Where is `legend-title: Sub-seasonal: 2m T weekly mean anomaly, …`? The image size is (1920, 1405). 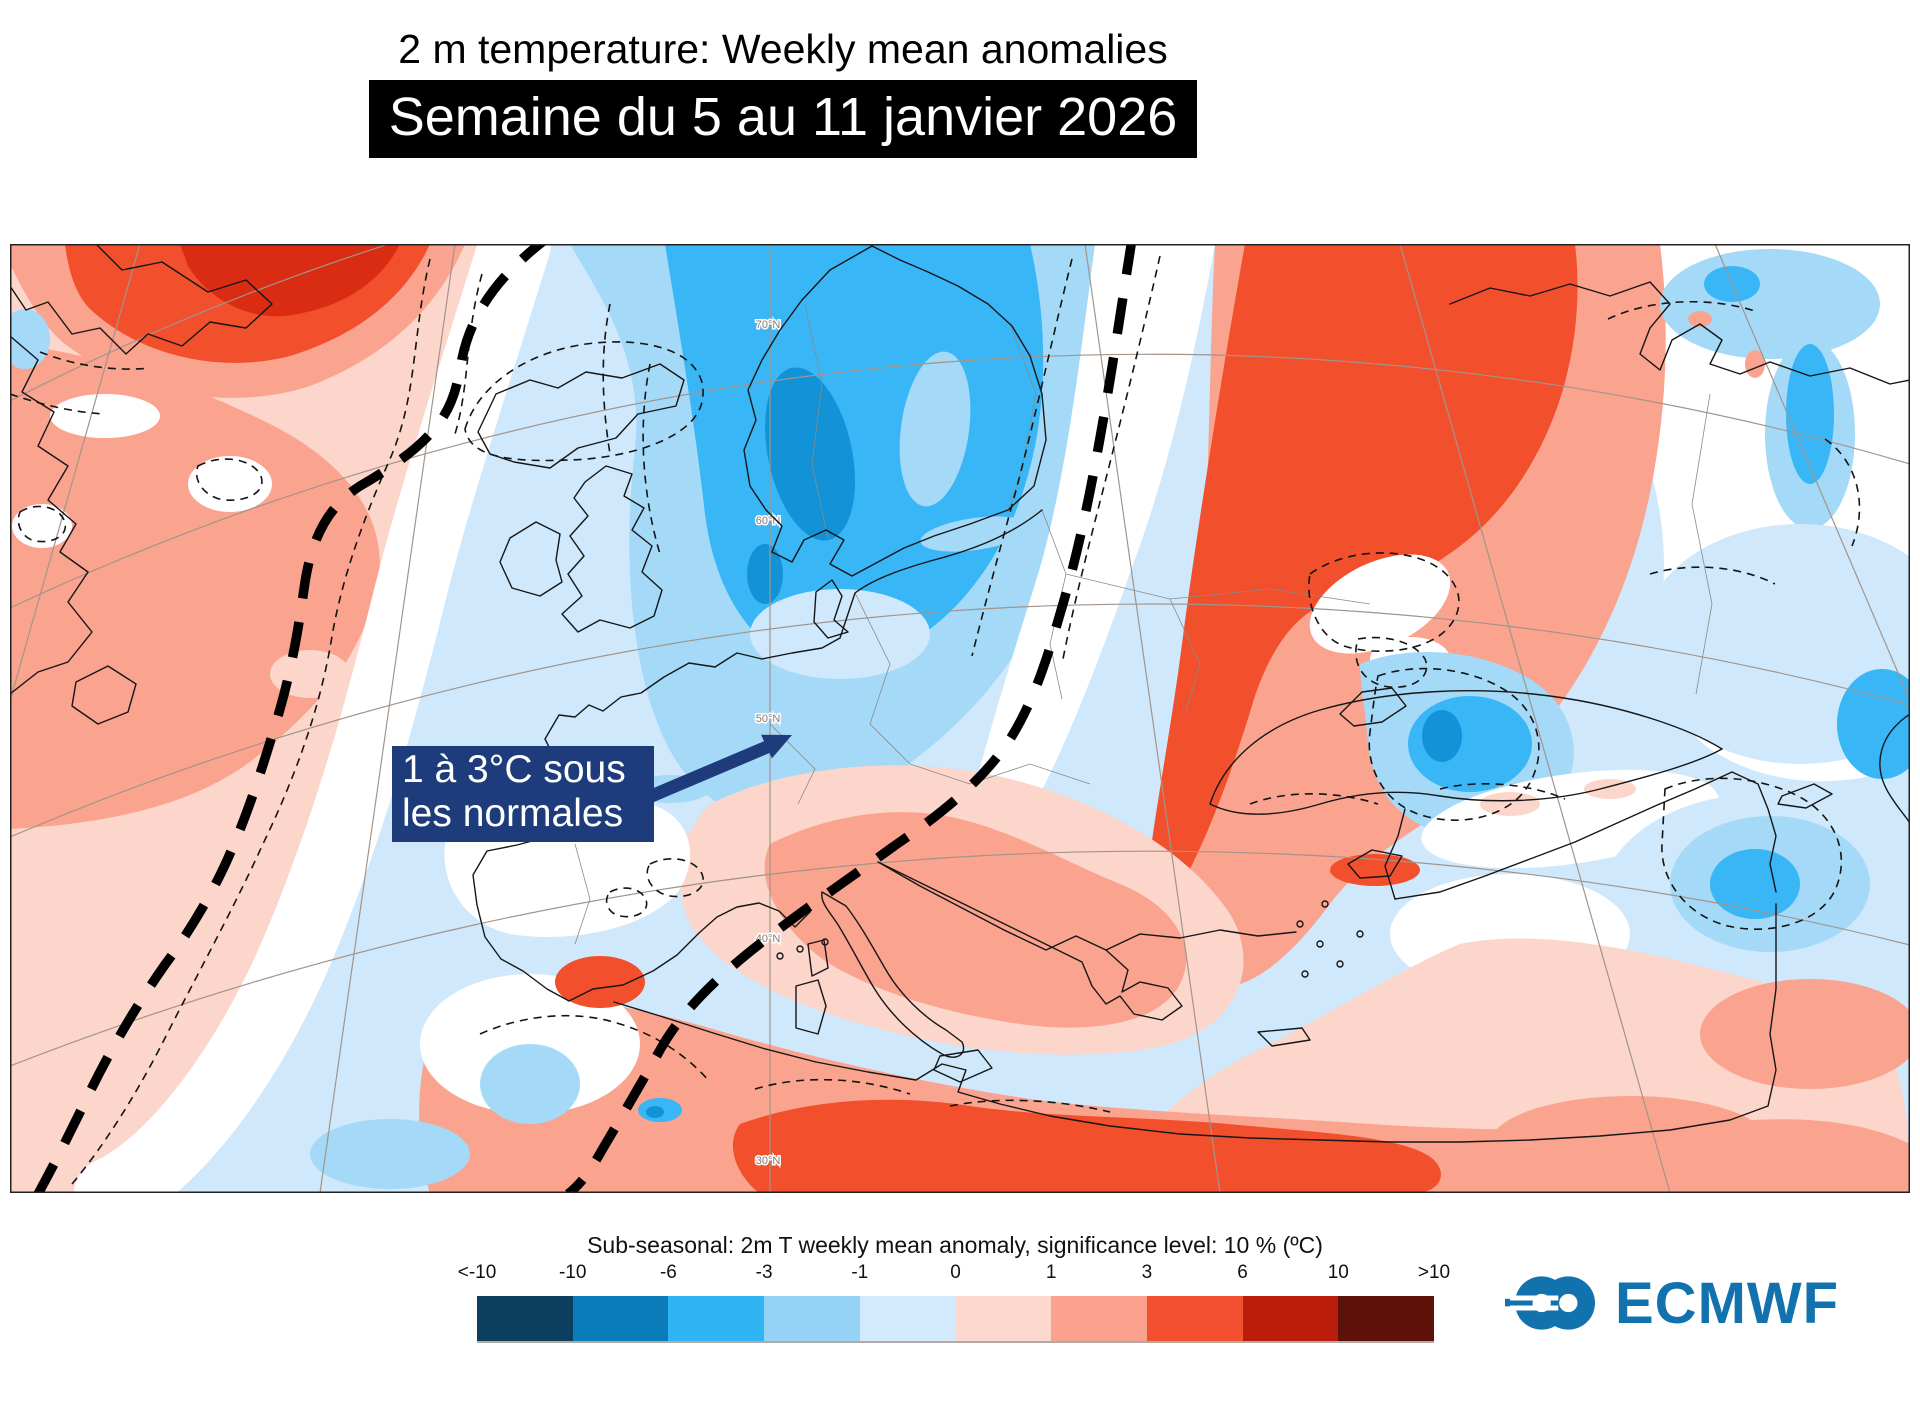
legend-title: Sub-seasonal: 2m T weekly mean anomaly, … is located at coordinates (955, 1245).